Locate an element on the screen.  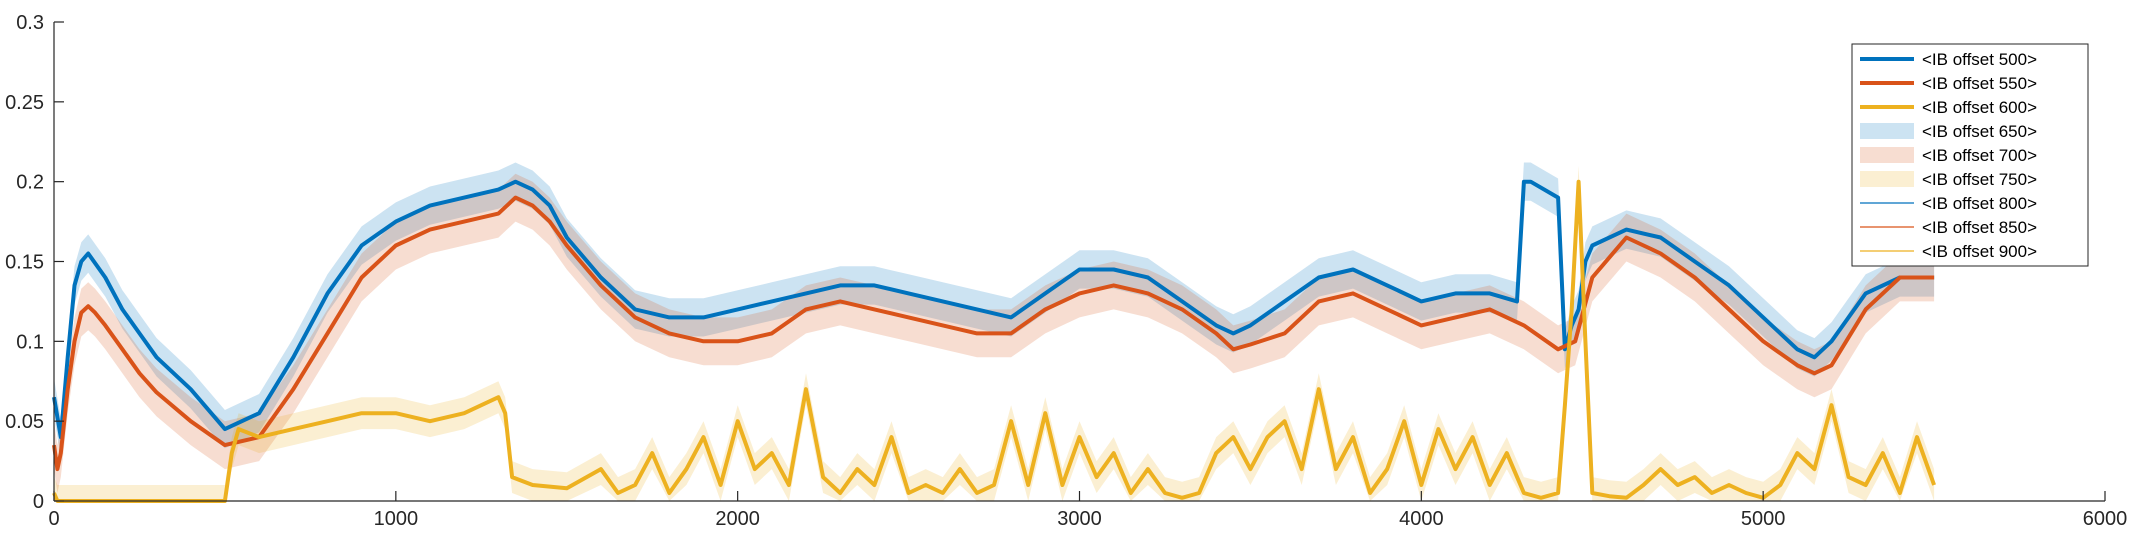
legend-entry: <IB offset 750> is located at coordinates (1948, 179).